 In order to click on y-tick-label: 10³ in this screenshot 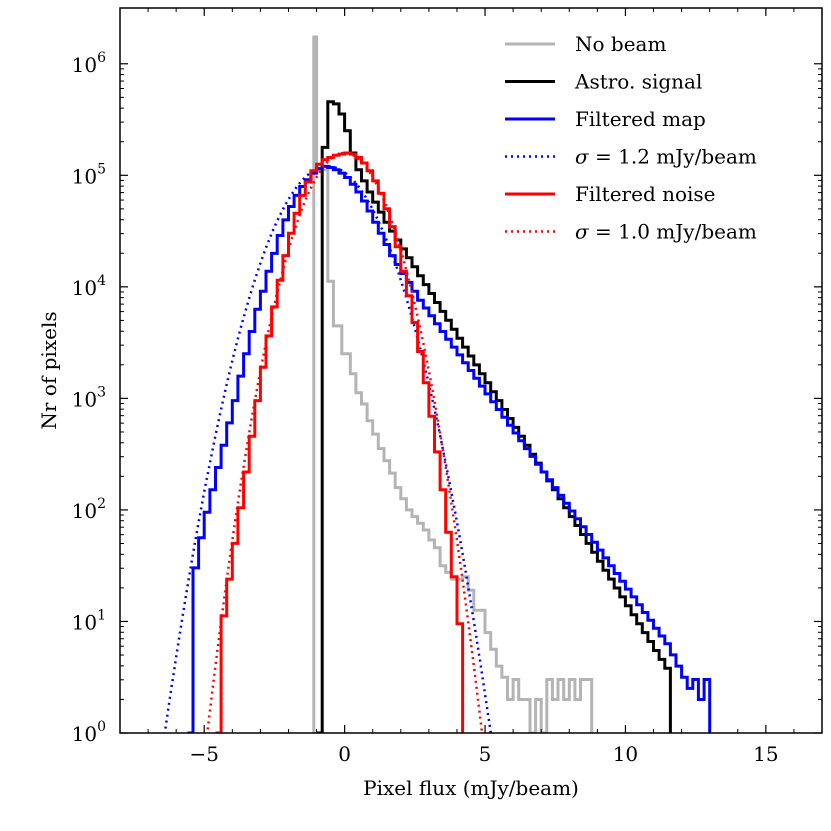, I will do `click(89, 397)`.